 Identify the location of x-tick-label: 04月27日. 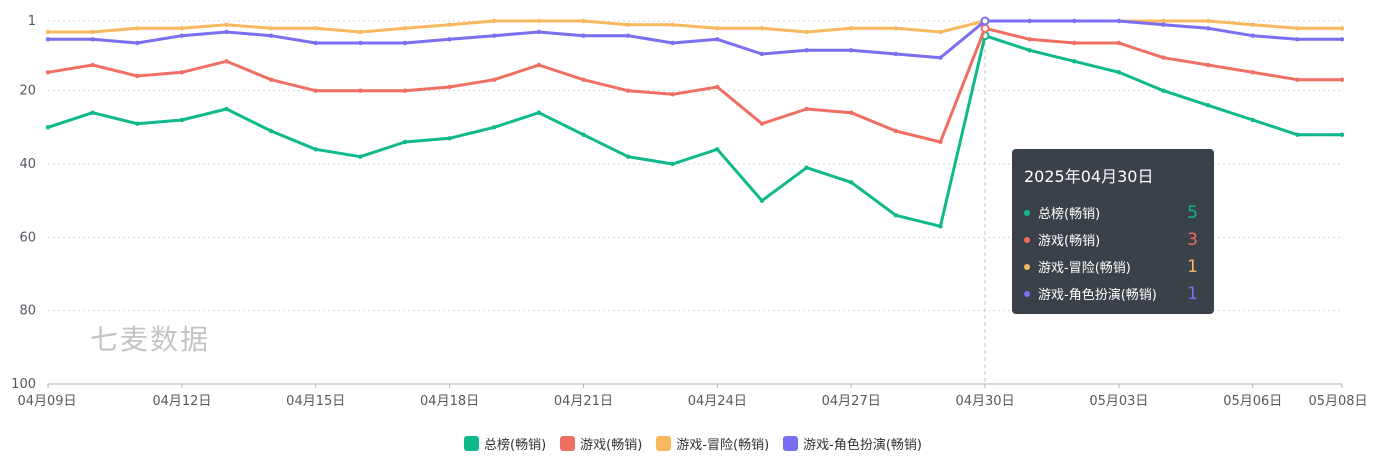
(851, 401).